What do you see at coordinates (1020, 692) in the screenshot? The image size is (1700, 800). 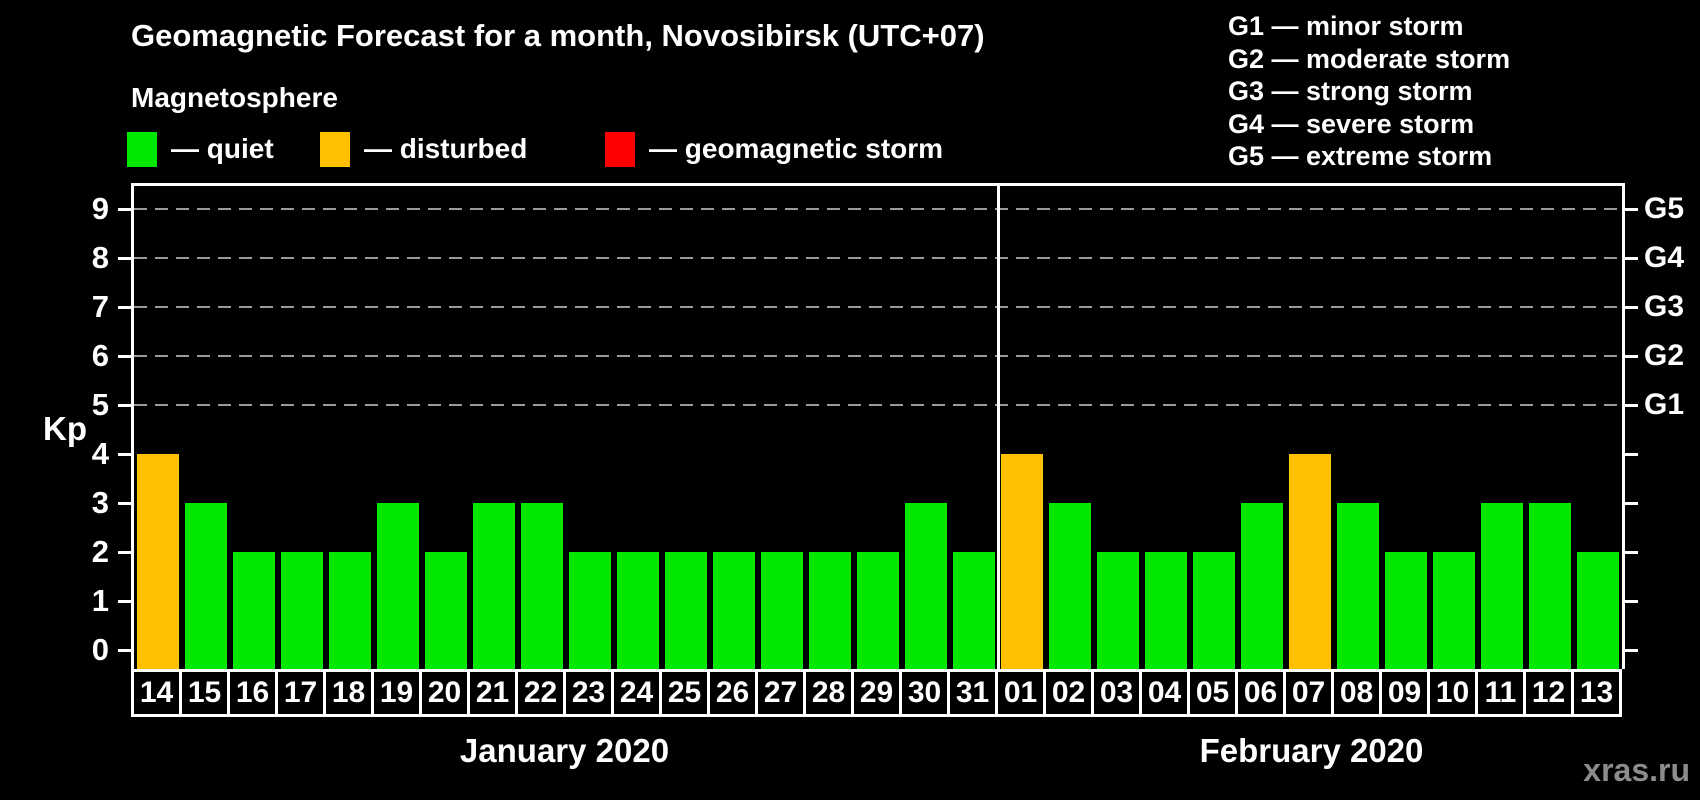 I see `day-cell-label-february-01: 01` at bounding box center [1020, 692].